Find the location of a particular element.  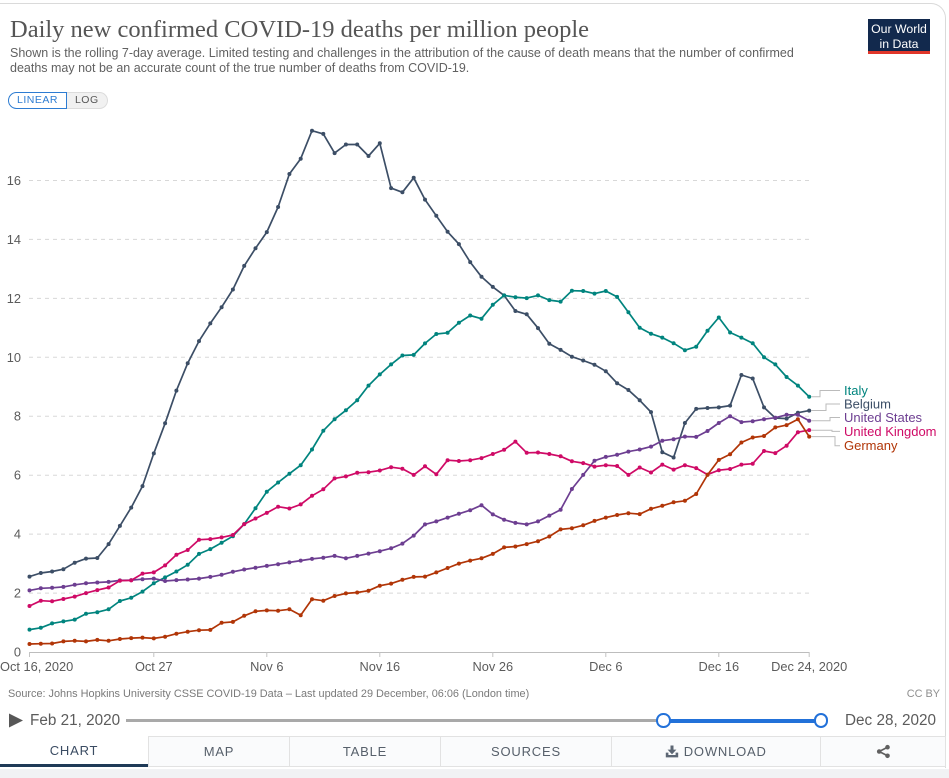

svg-text: Nov 16 is located at coordinates (380, 666).